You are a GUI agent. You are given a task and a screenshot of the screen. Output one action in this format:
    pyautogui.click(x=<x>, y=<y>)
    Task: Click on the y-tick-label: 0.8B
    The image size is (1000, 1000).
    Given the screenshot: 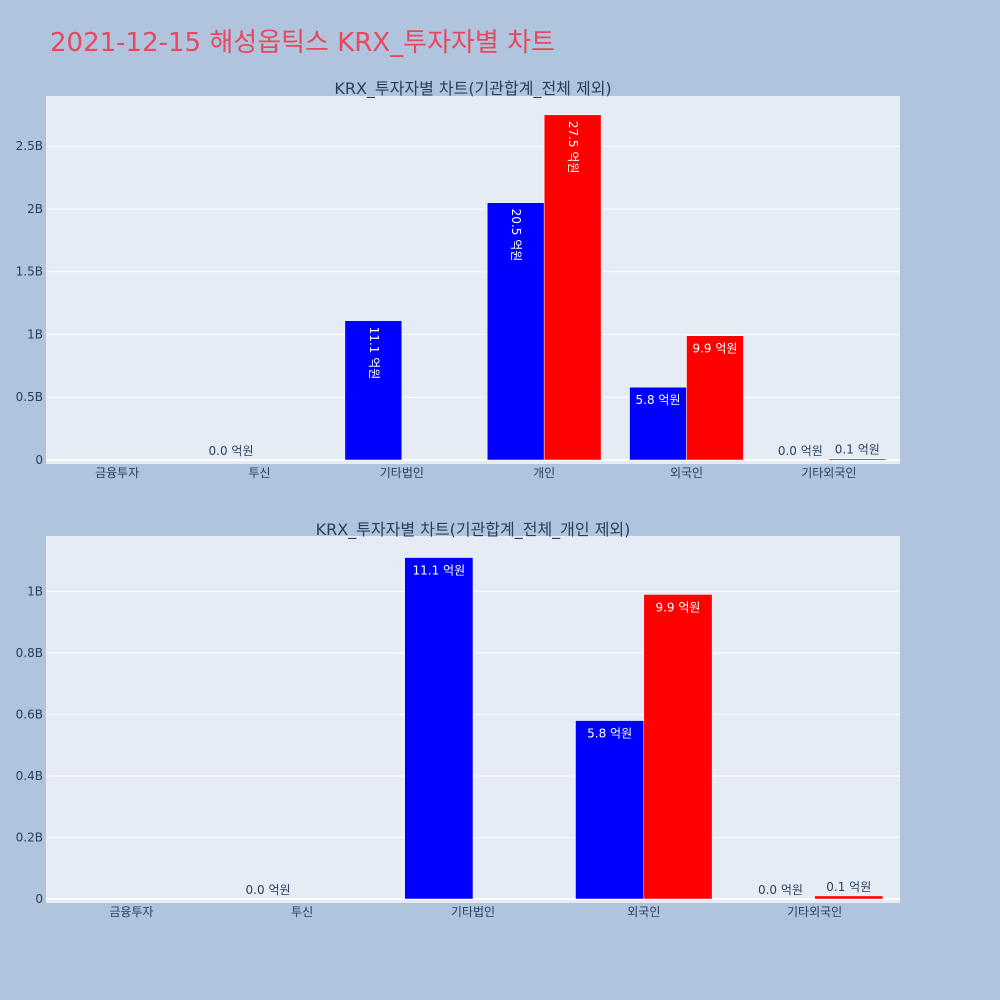 What is the action you would take?
    pyautogui.click(x=29, y=653)
    